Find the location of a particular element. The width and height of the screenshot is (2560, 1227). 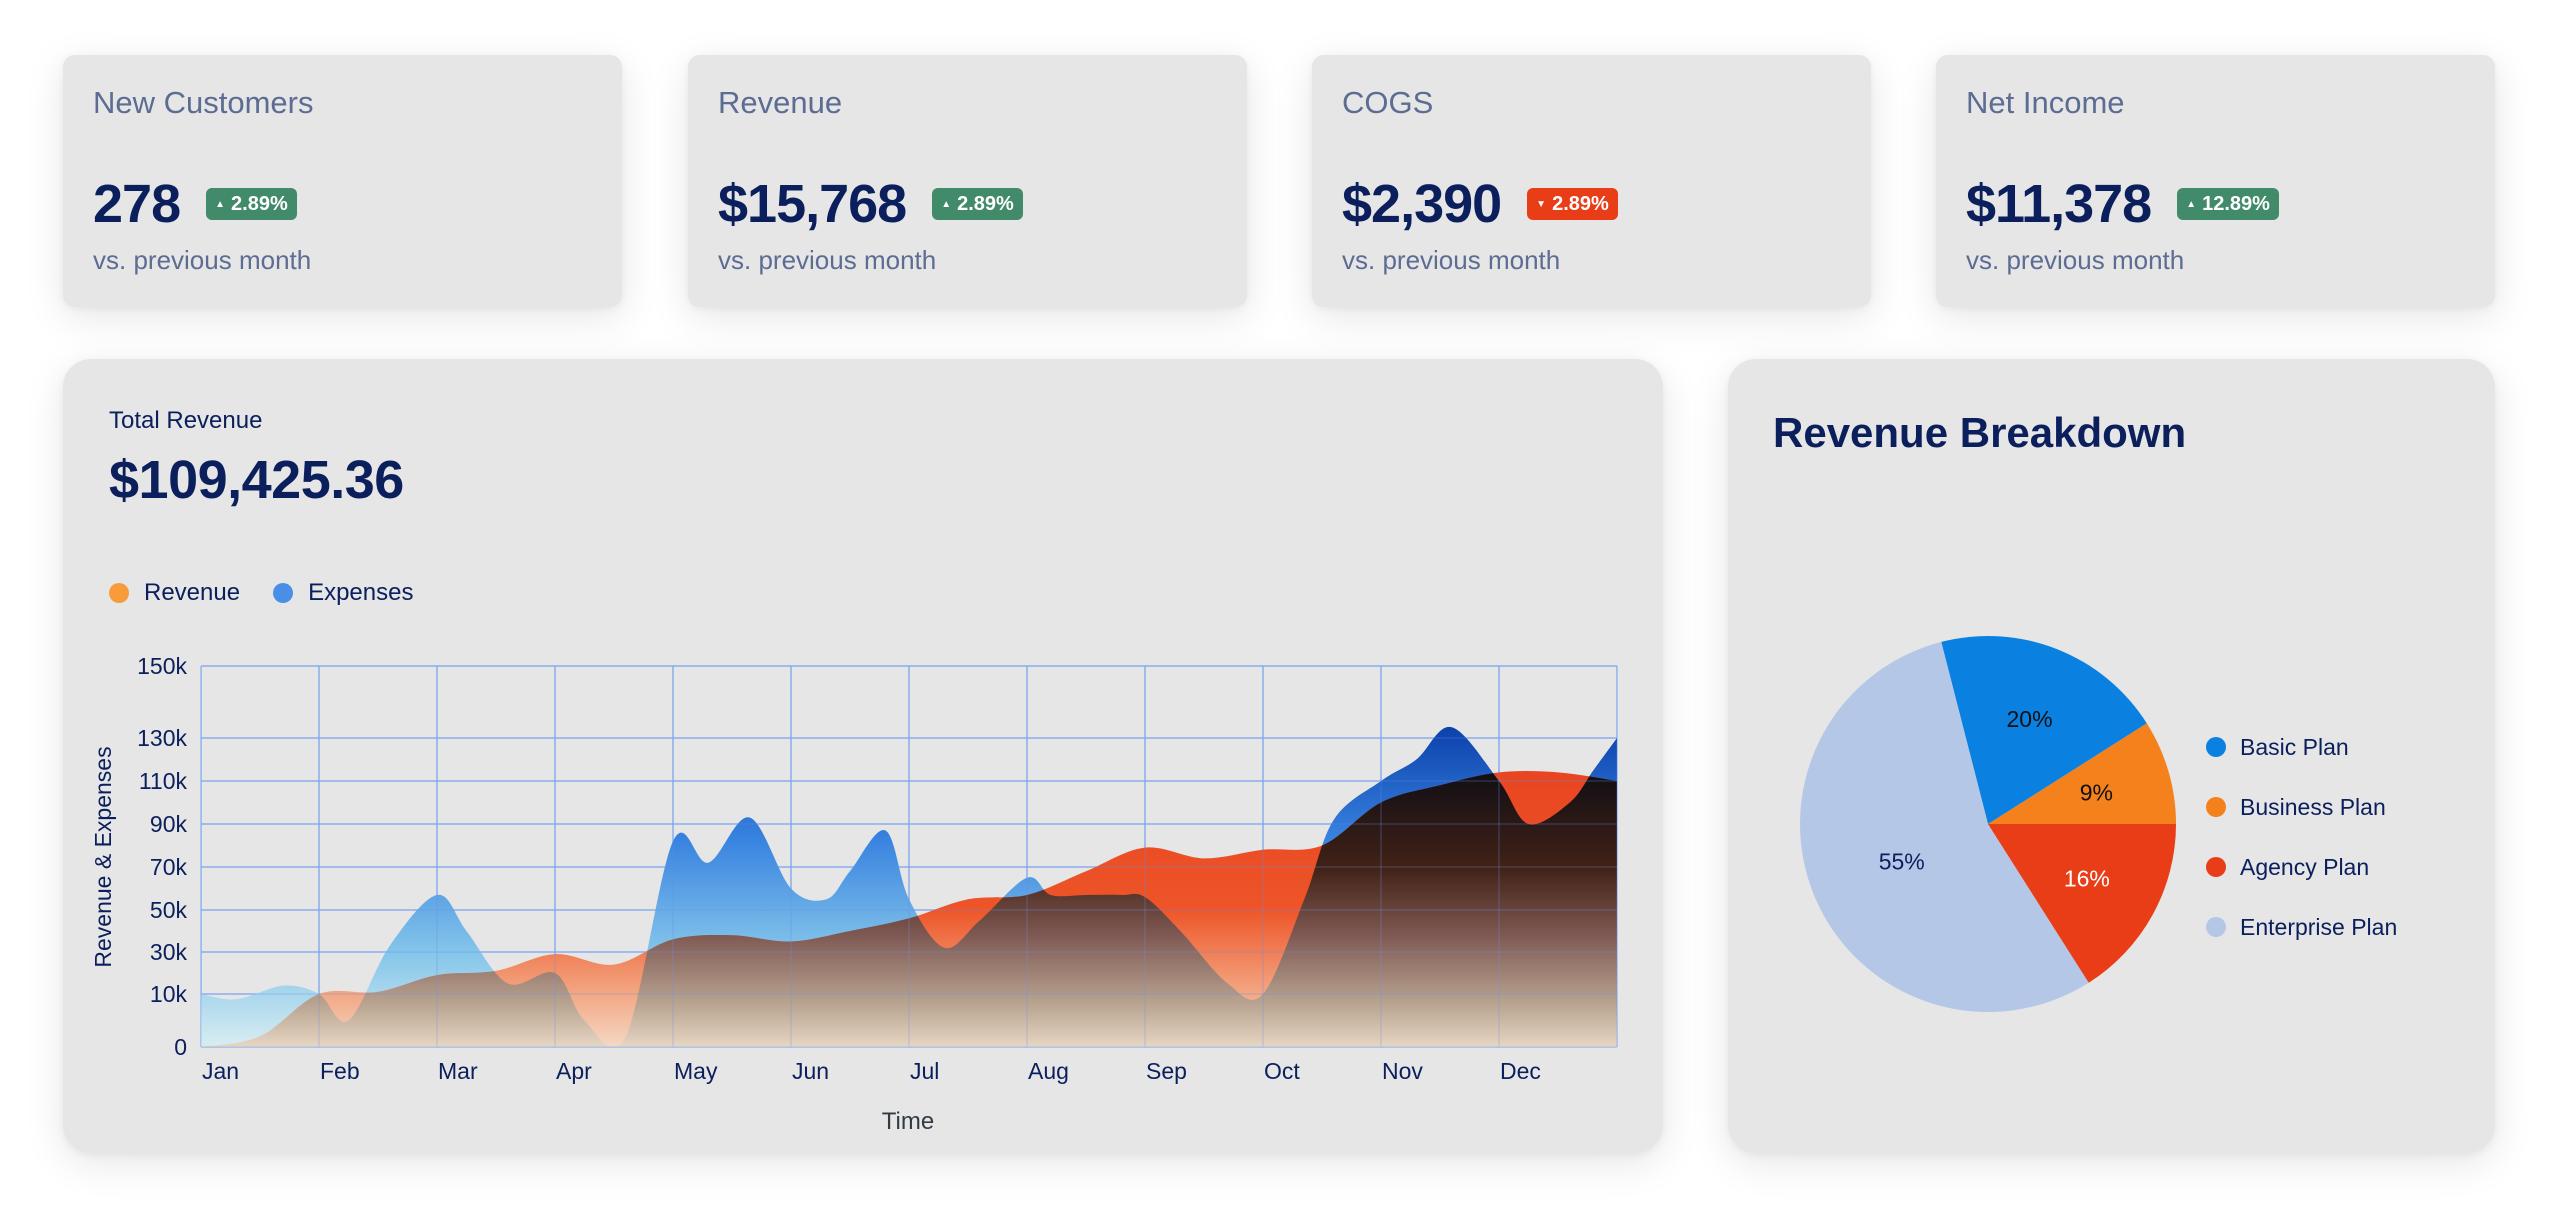

legend-dot-revenue-icon is located at coordinates (119, 593).